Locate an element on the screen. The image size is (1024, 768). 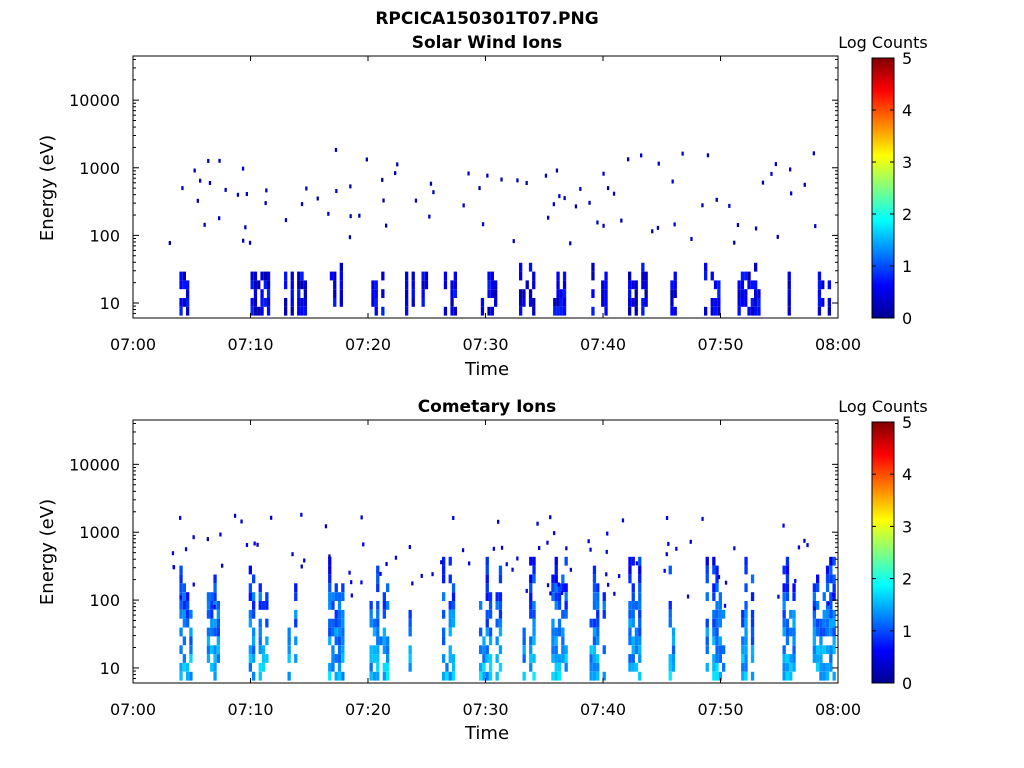
colorbar-tick-label: 0 is located at coordinates (907, 318).